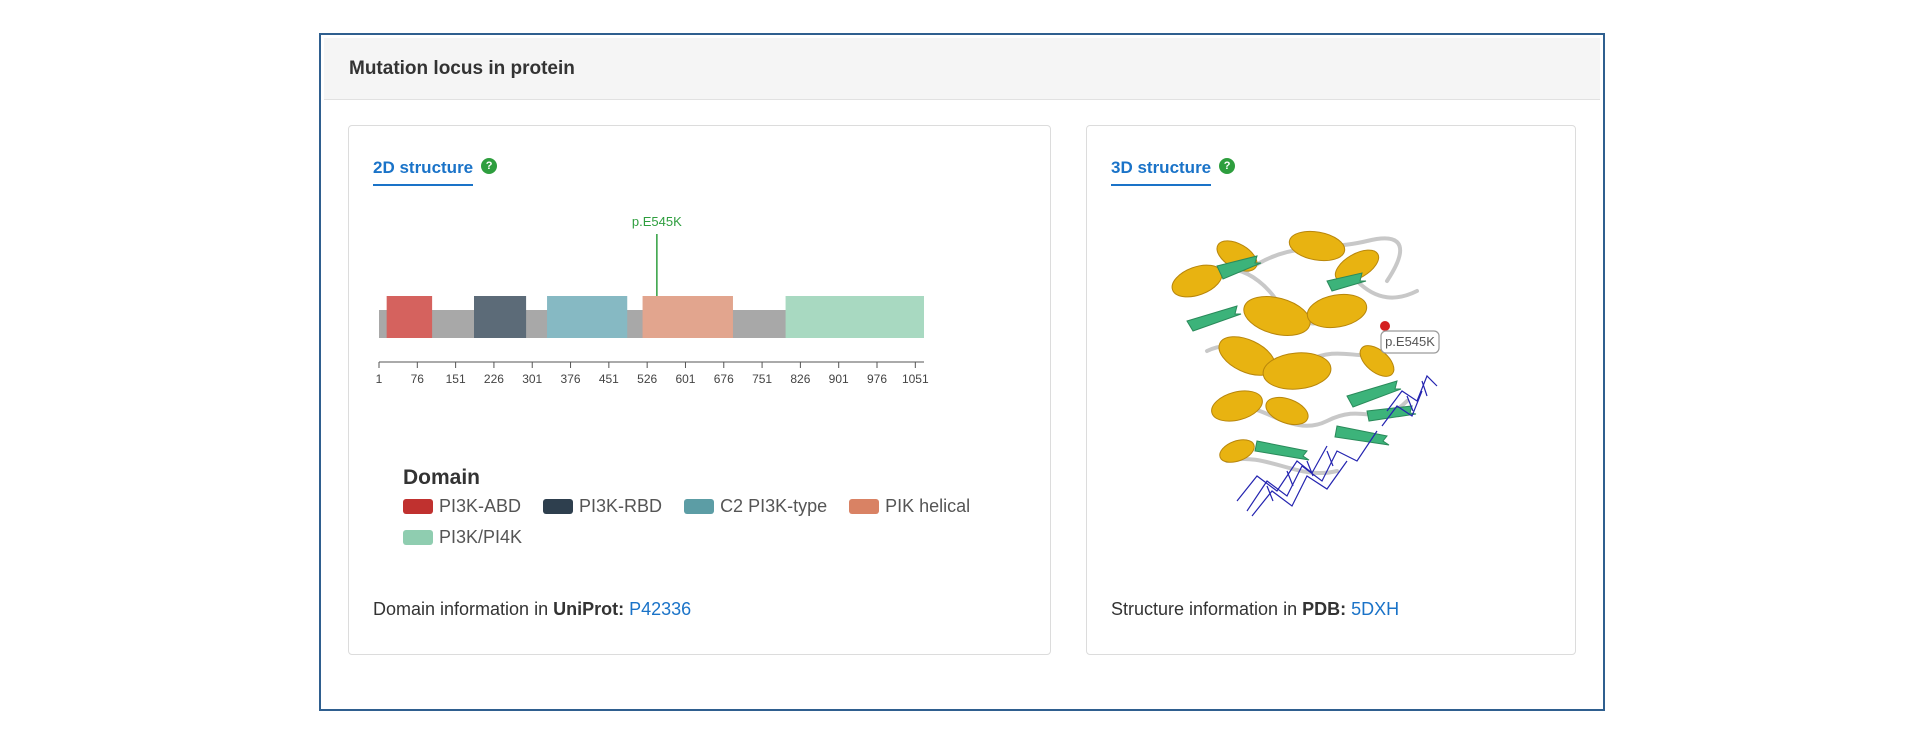 The width and height of the screenshot is (1920, 742). What do you see at coordinates (685, 379) in the screenshot?
I see `x-tick-label: 601` at bounding box center [685, 379].